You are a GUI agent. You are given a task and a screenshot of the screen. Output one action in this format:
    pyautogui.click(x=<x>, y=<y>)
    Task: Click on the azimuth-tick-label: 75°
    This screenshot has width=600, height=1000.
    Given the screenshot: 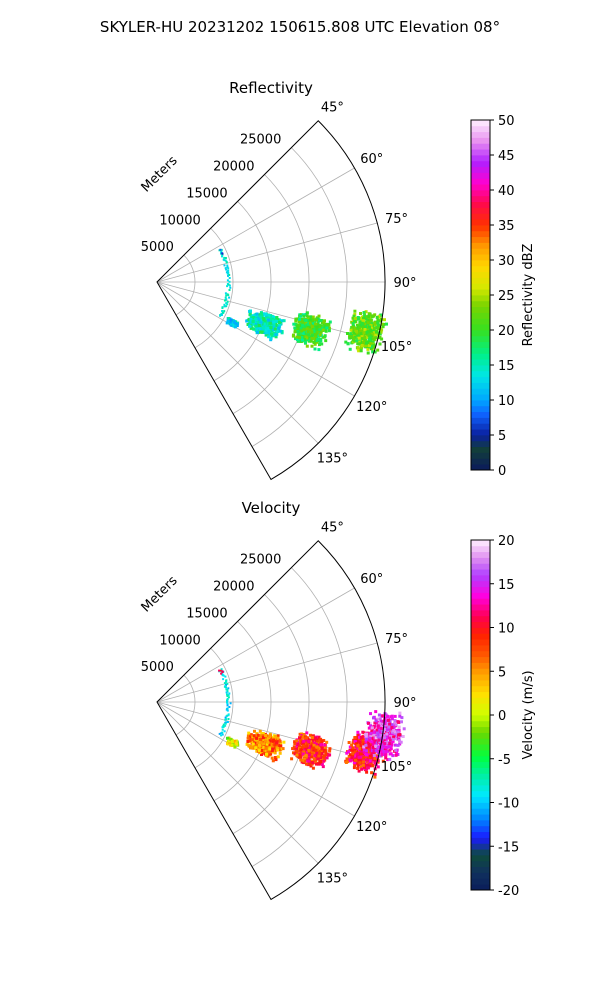 What is the action you would take?
    pyautogui.click(x=396, y=639)
    